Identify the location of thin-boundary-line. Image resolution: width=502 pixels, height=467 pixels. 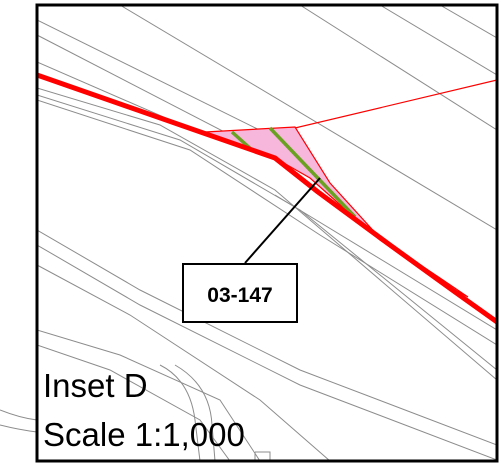
(395, 104).